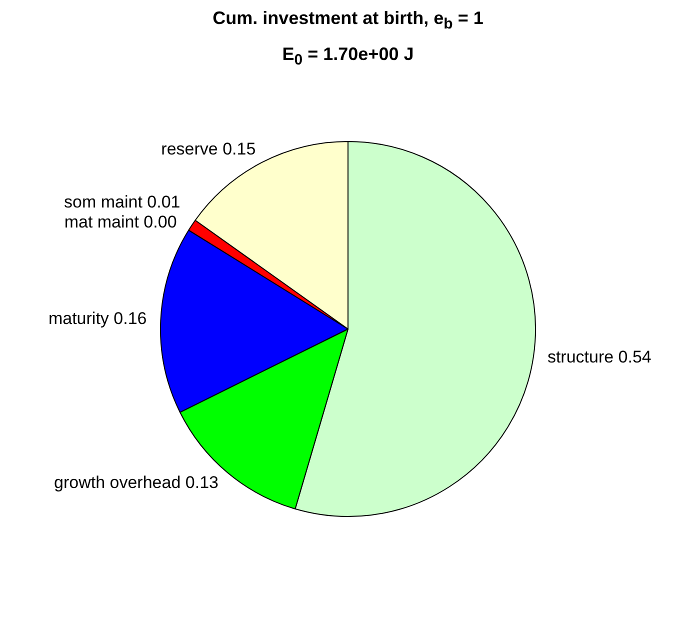 The height and width of the screenshot is (618, 696). What do you see at coordinates (208, 149) in the screenshot?
I see `slice-label: reserve 0.15` at bounding box center [208, 149].